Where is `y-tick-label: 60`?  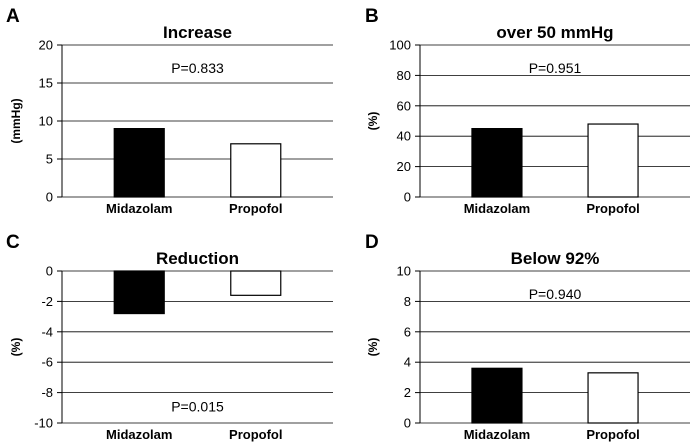
y-tick-label: 60 is located at coordinates (404, 105).